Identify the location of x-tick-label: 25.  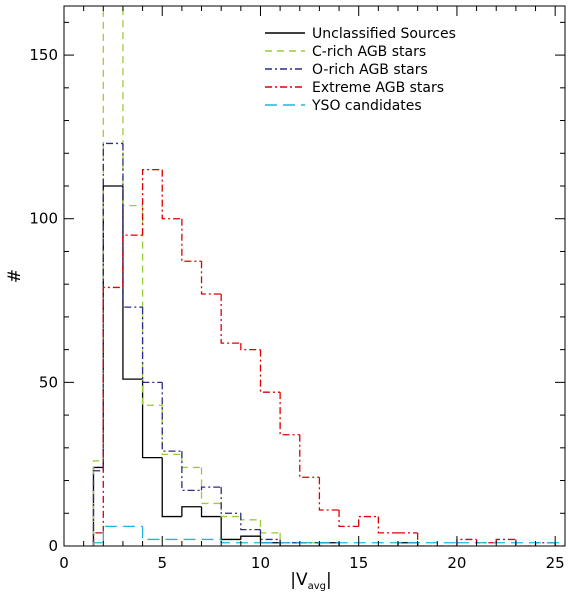
(555, 563).